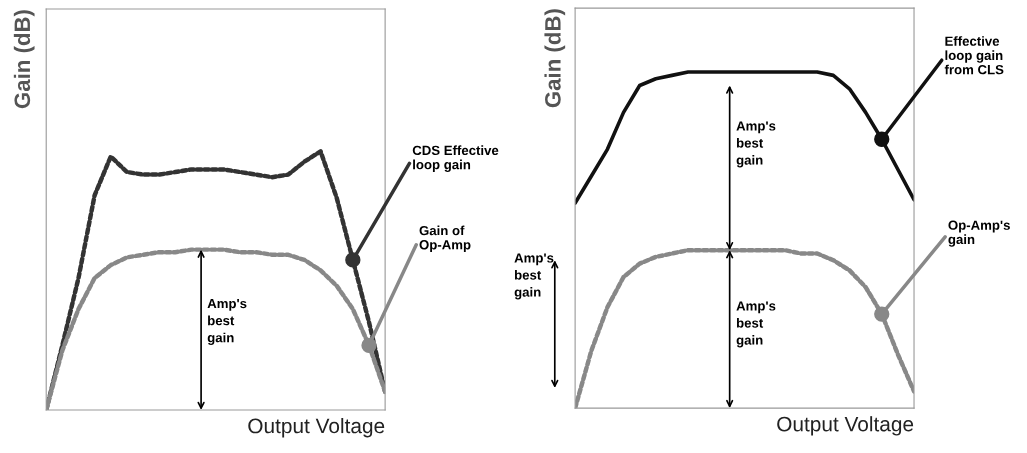 The width and height of the screenshot is (1027, 453). Describe the element at coordinates (974, 55) in the screenshot. I see `text: Effective loop gain from CLS` at that location.